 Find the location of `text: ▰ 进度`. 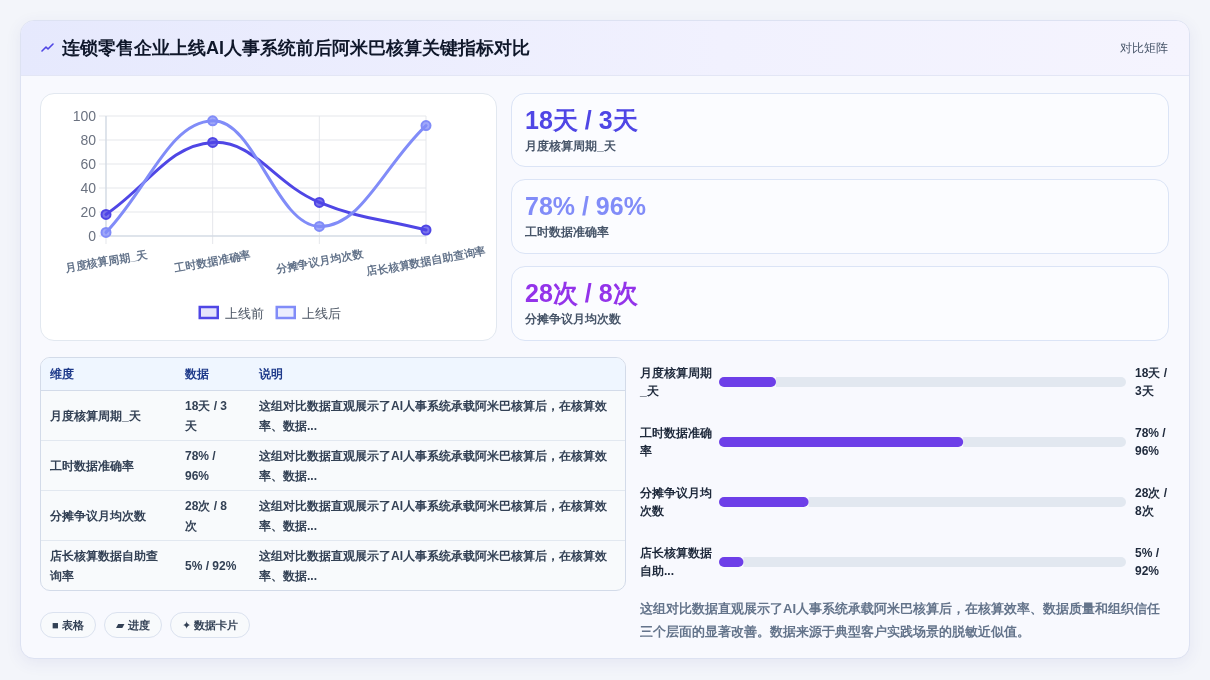

text: ▰ 进度 is located at coordinates (133, 625).